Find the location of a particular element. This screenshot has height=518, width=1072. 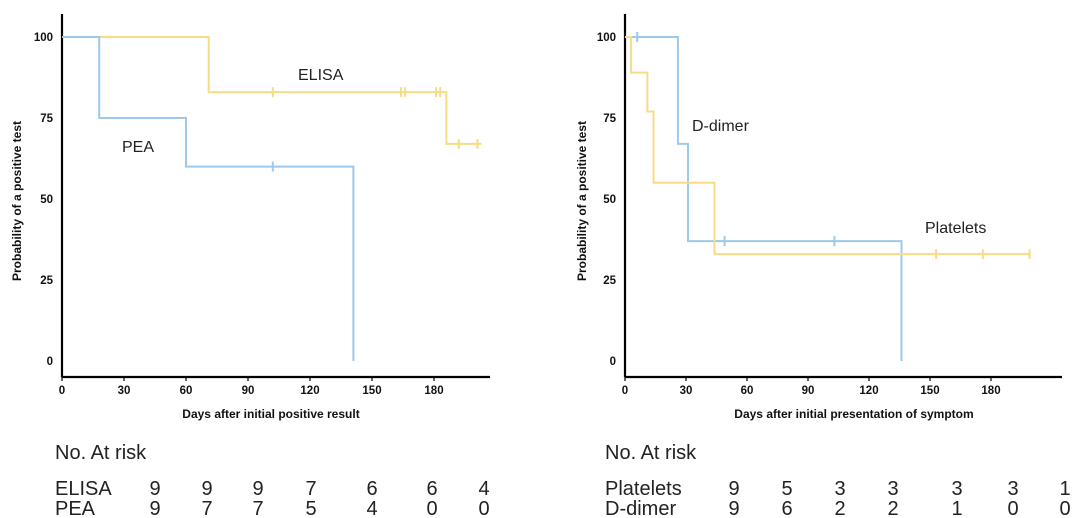

platelets-series-label: Platelets is located at coordinates (955, 228).